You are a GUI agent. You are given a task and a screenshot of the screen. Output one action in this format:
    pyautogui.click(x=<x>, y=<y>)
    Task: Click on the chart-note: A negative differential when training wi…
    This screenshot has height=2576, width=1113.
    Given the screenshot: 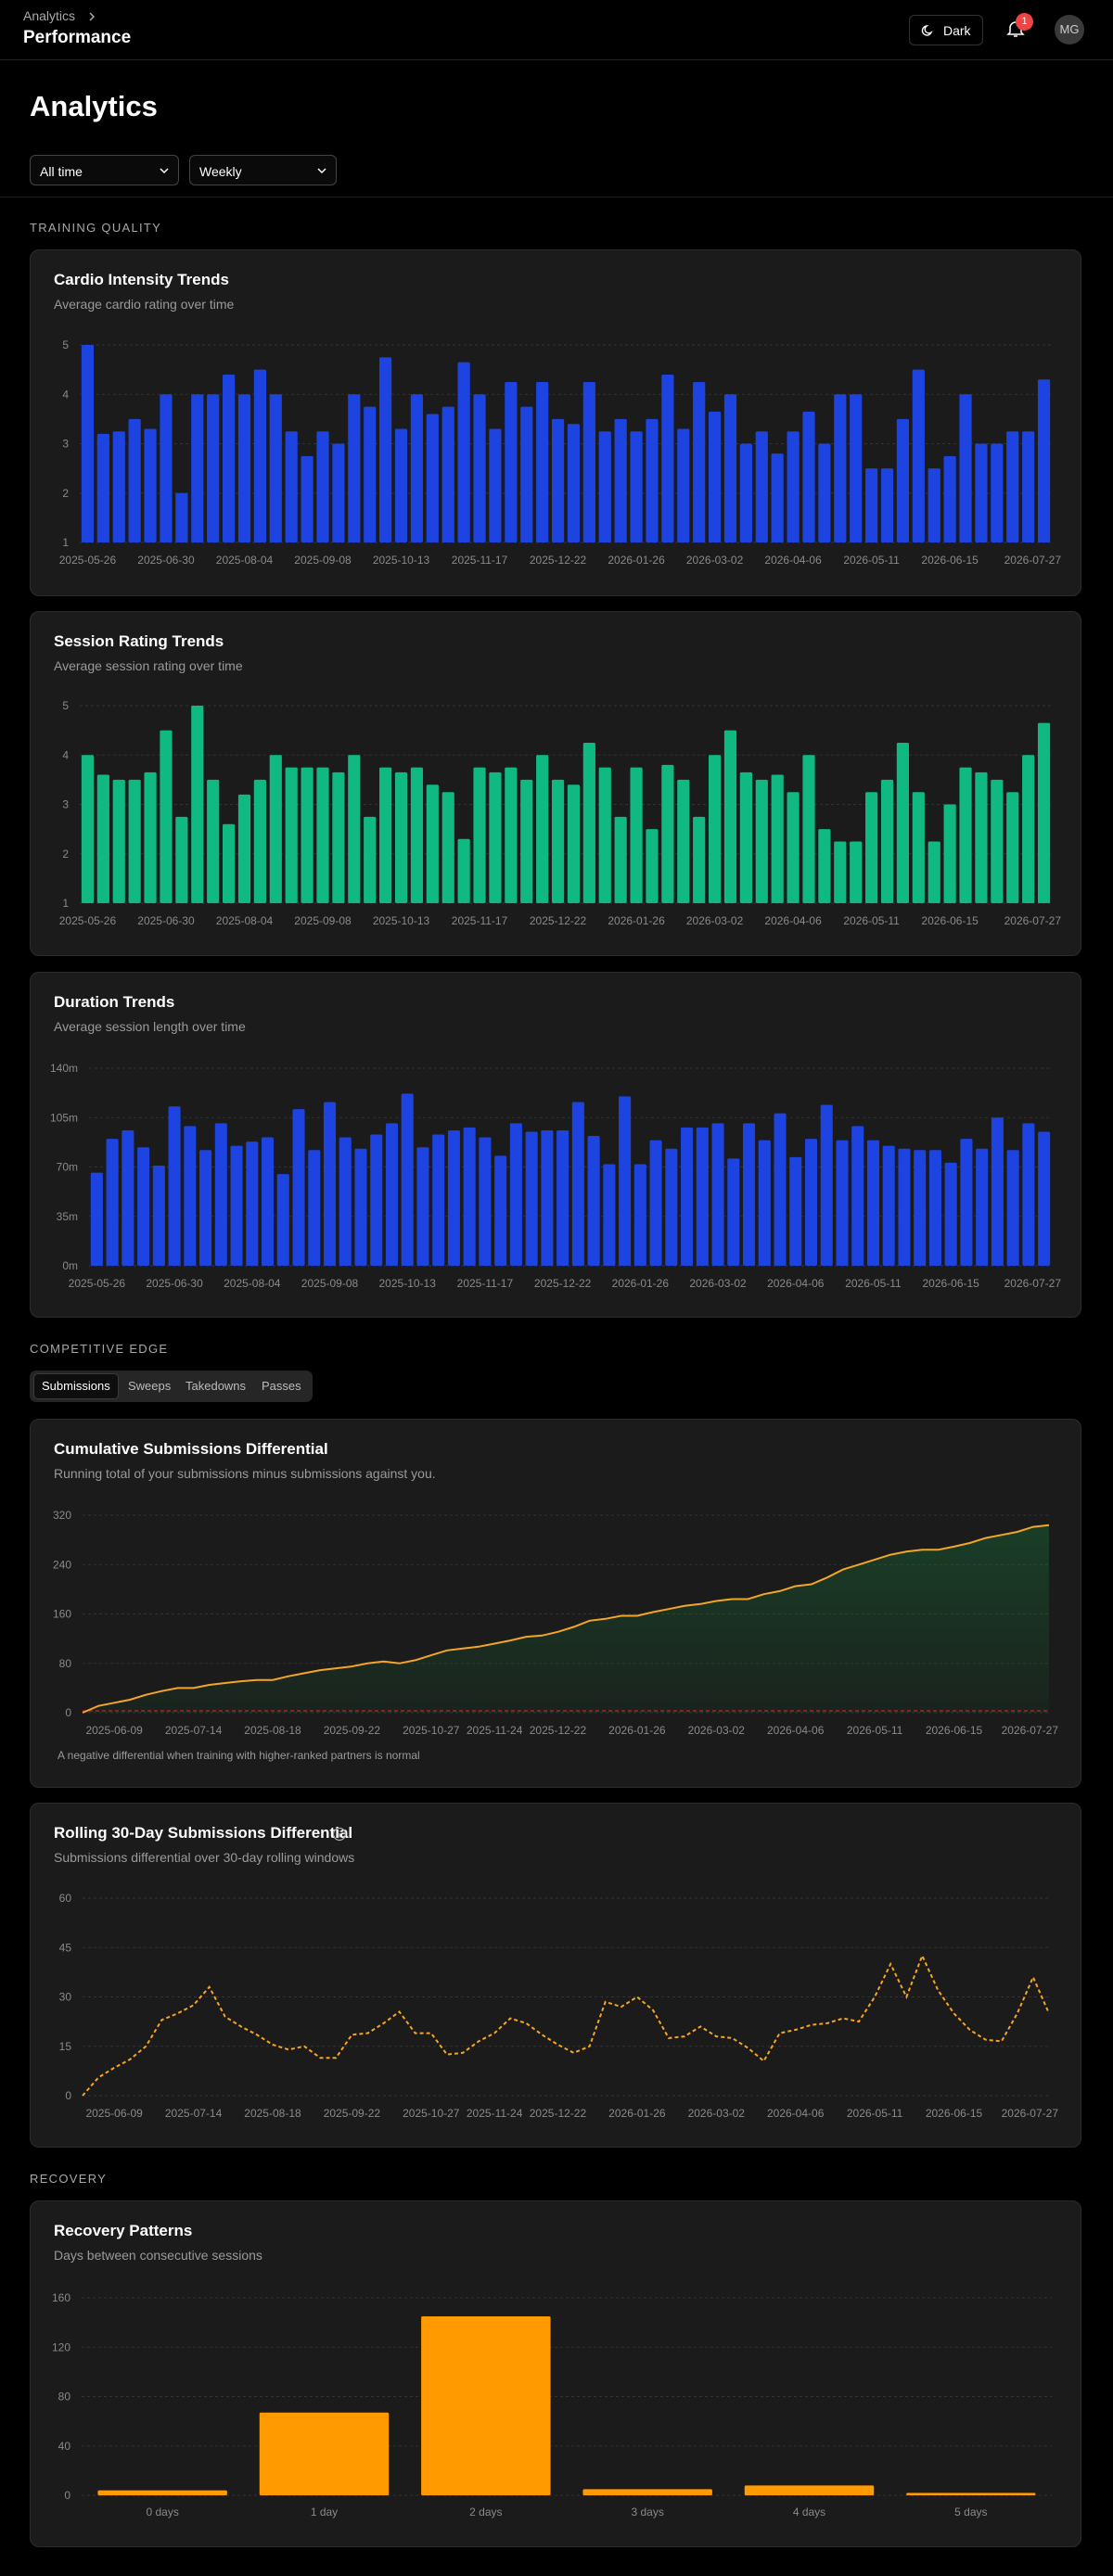 What is the action you would take?
    pyautogui.click(x=239, y=1755)
    